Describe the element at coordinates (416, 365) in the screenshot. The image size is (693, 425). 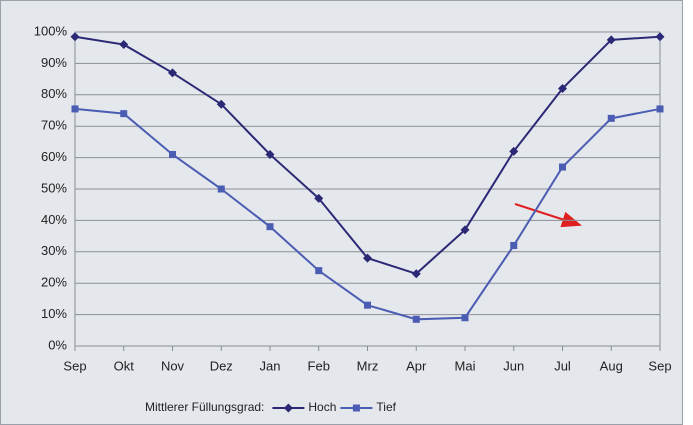
I see `x-tick-label: Apr` at that location.